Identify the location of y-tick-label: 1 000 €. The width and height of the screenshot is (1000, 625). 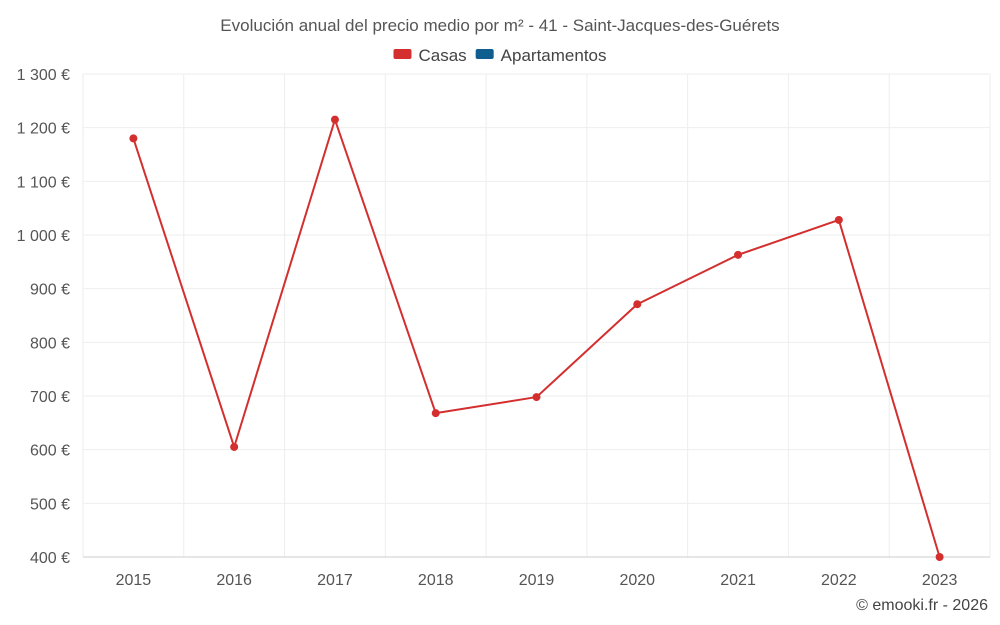
(43, 236).